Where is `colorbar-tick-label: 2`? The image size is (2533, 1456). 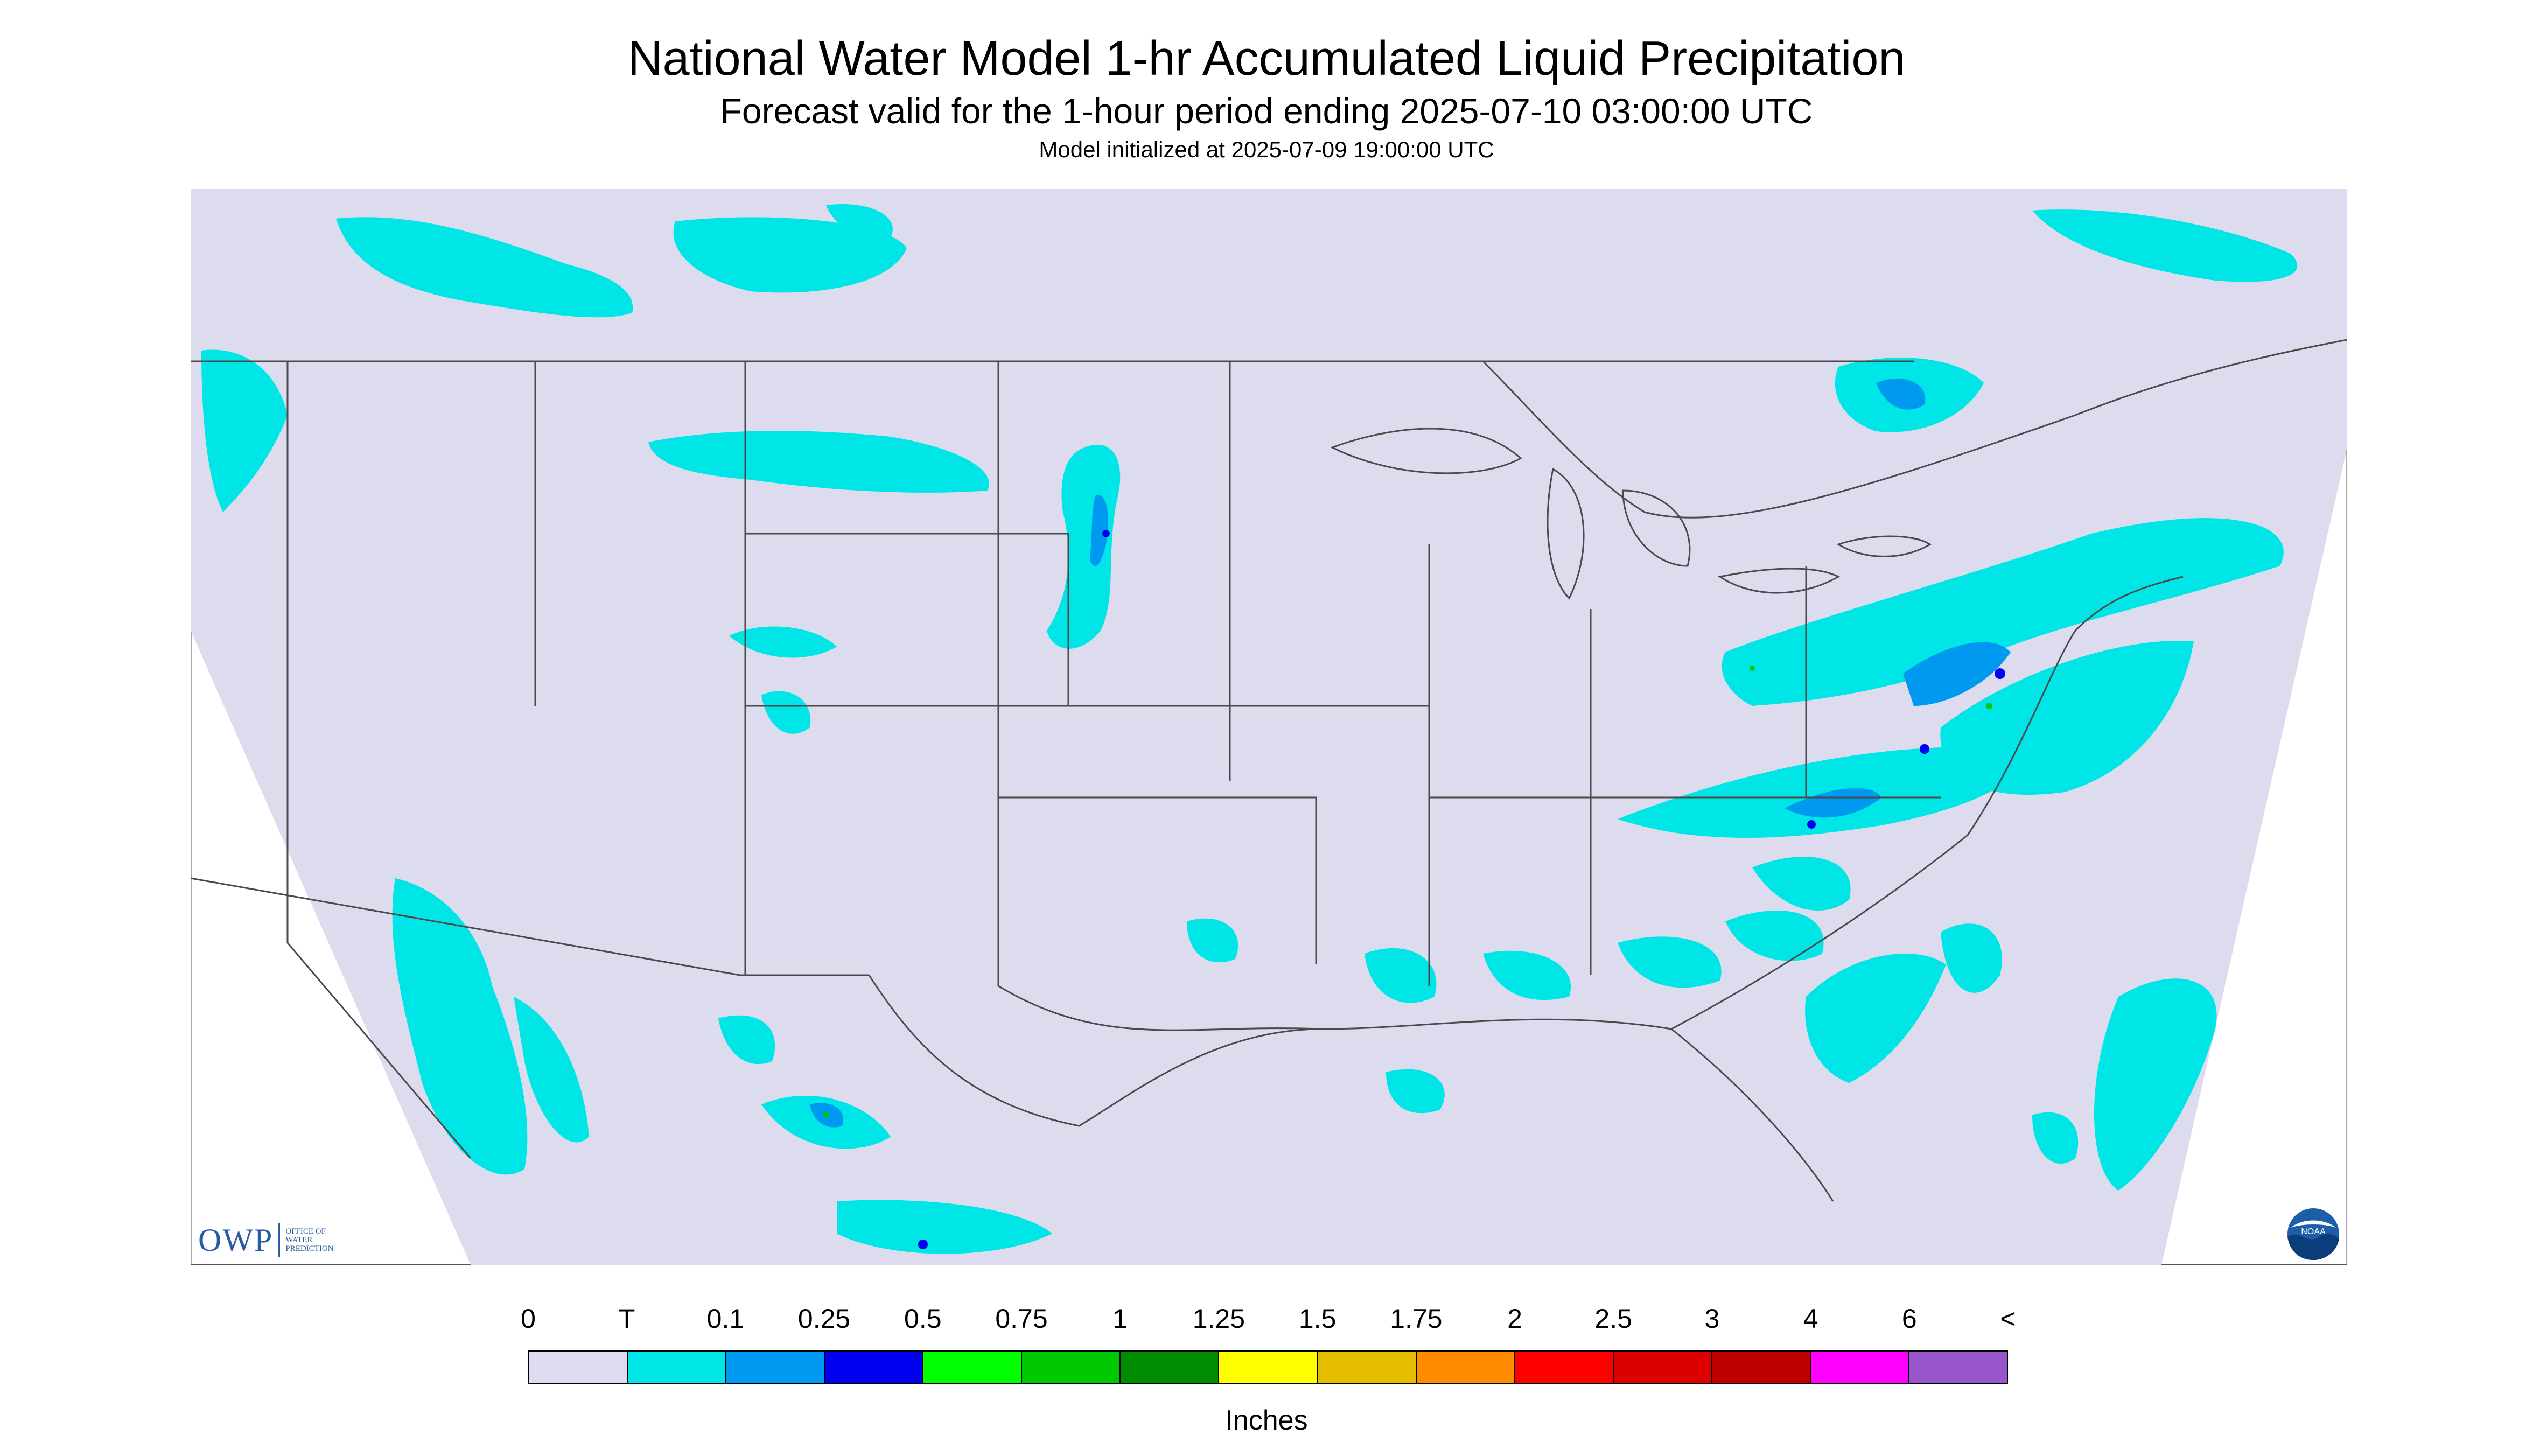
colorbar-tick-label: 2 is located at coordinates (1515, 1319).